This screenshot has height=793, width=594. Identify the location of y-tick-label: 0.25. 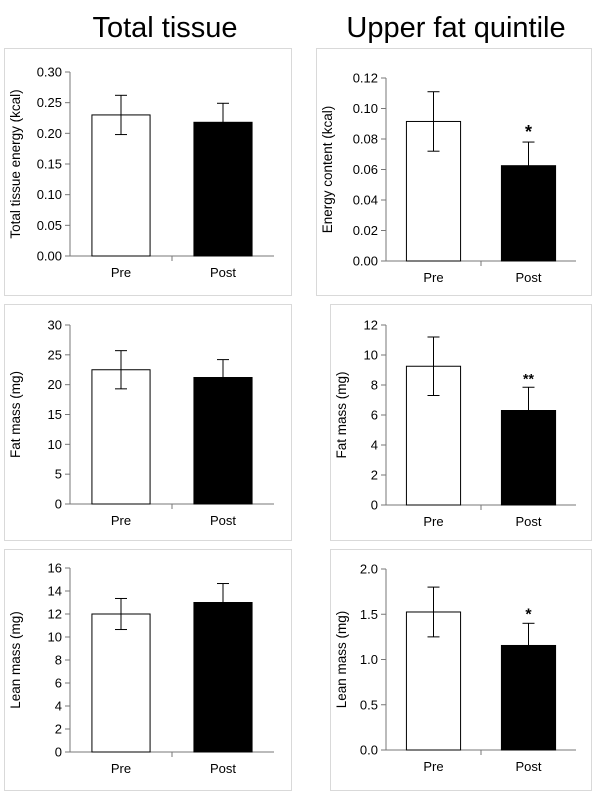
(49, 102).